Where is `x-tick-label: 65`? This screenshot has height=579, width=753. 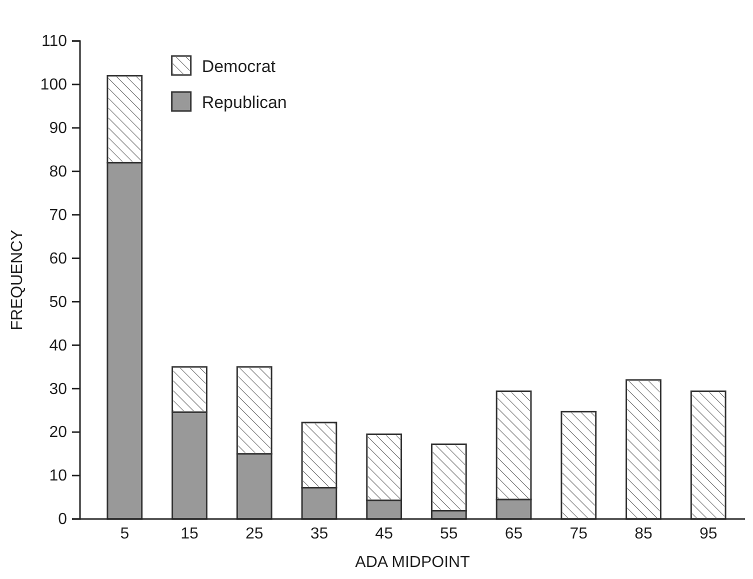 x-tick-label: 65 is located at coordinates (513, 533).